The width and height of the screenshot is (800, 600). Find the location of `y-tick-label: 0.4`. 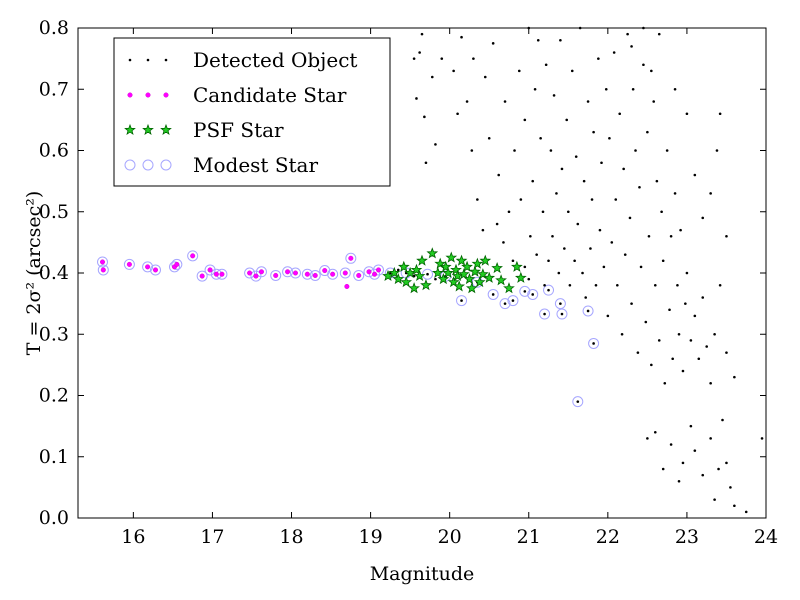

y-tick-label: 0.4 is located at coordinates (54, 273).